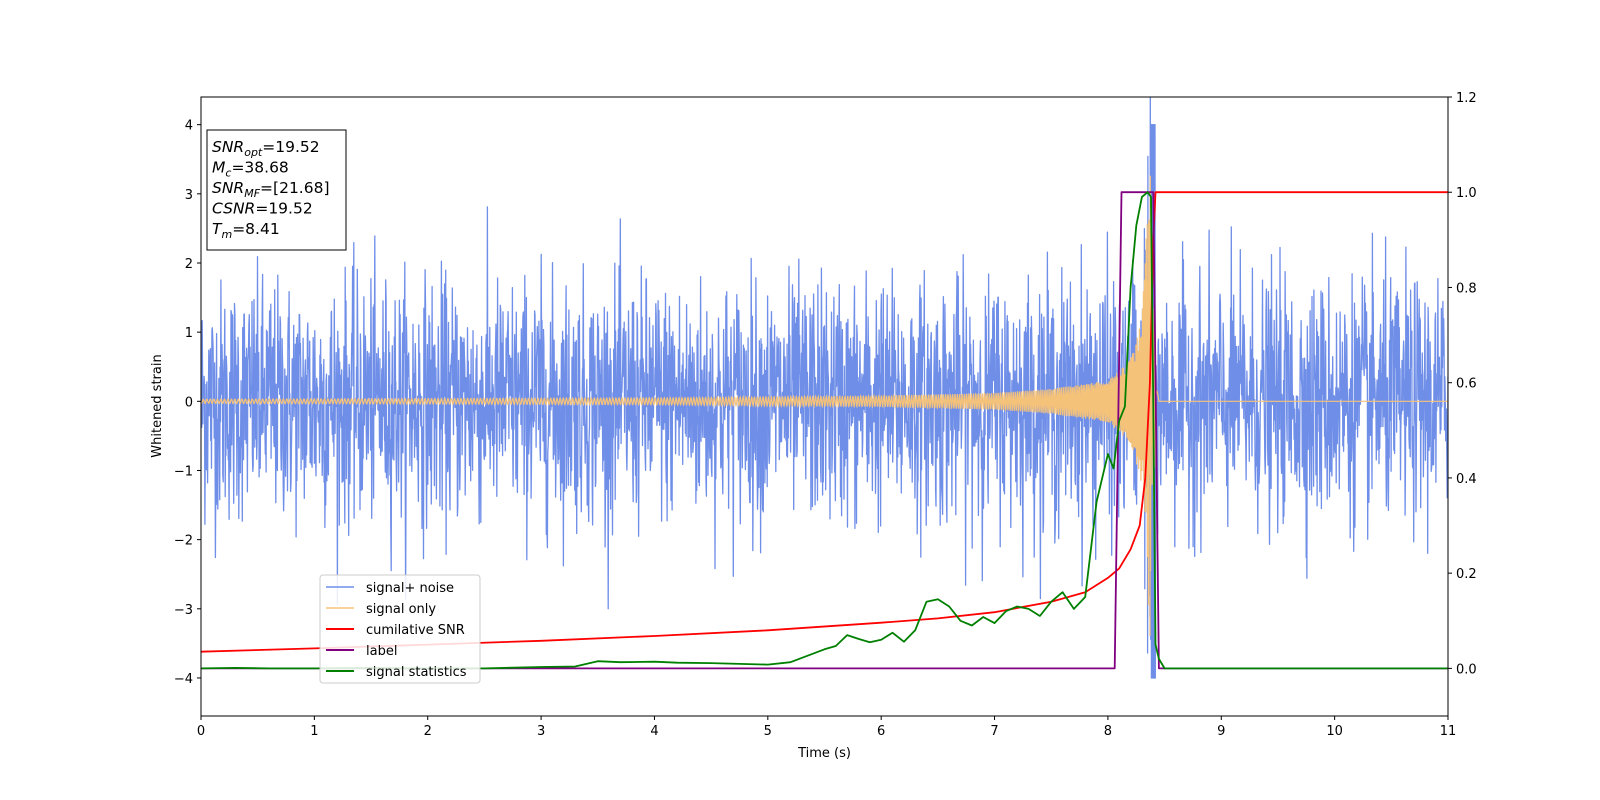  What do you see at coordinates (183, 610) in the screenshot?
I see `y-left-tick-label: −3` at bounding box center [183, 610].